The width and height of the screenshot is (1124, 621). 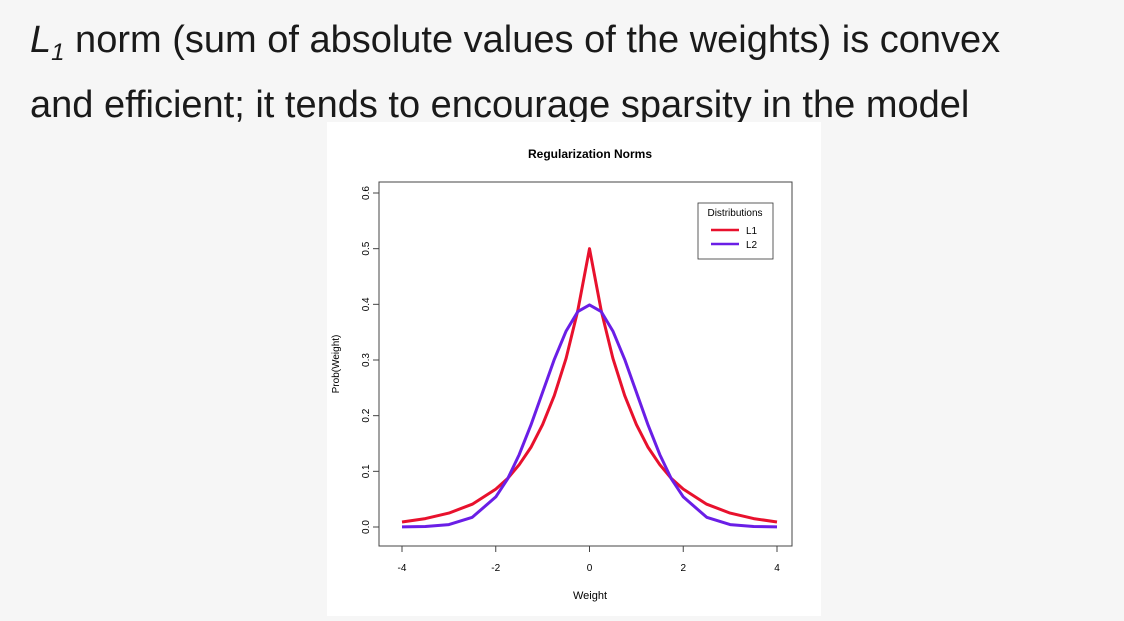 I want to click on y-tick-label: 0.6, so click(x=366, y=193).